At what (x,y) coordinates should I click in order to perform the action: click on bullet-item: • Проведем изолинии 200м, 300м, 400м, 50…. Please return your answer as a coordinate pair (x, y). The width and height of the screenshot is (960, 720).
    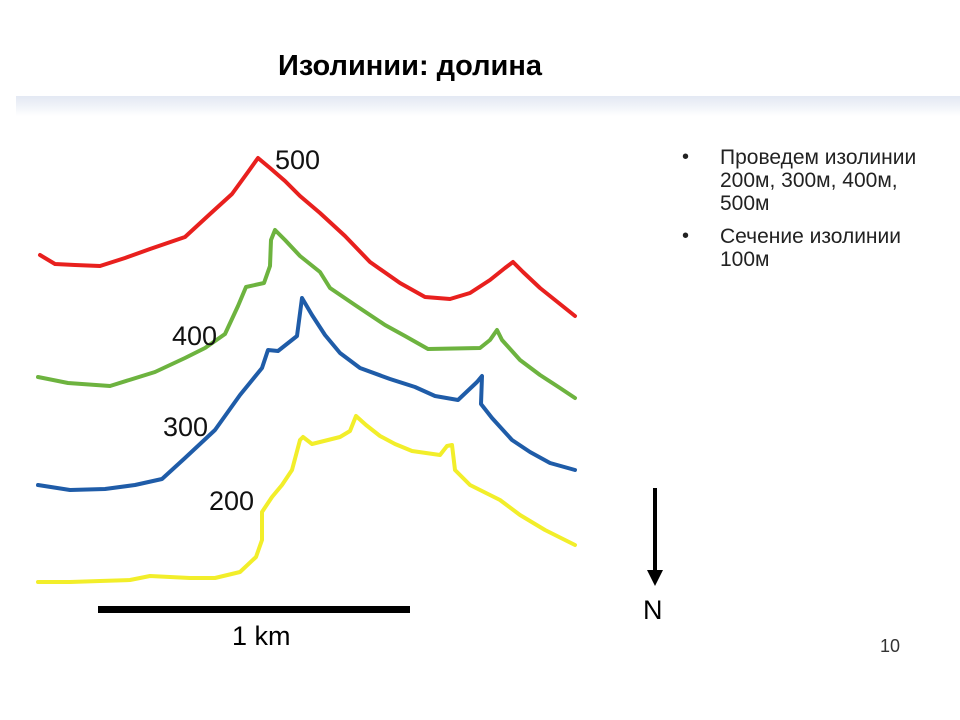
    Looking at the image, I should click on (815, 180).